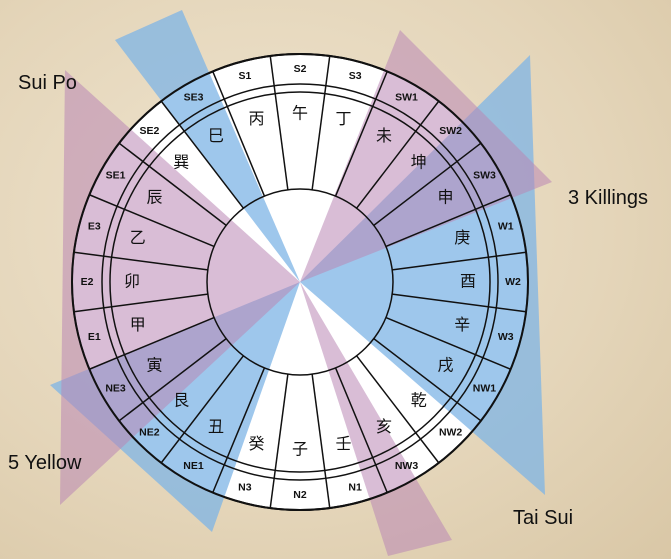 The height and width of the screenshot is (559, 671). I want to click on mountain: 艮, so click(181, 399).